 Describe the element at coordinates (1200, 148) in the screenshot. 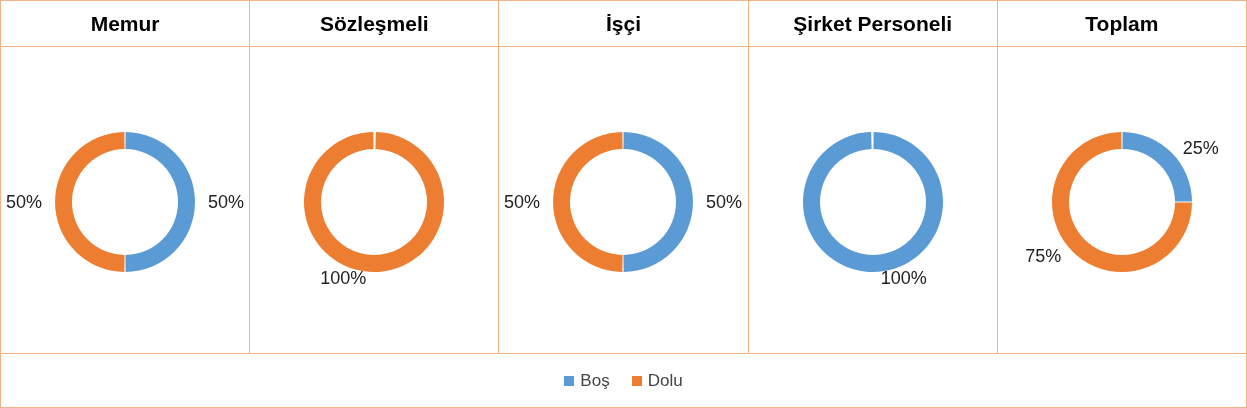

I see `data-label: 25%` at that location.